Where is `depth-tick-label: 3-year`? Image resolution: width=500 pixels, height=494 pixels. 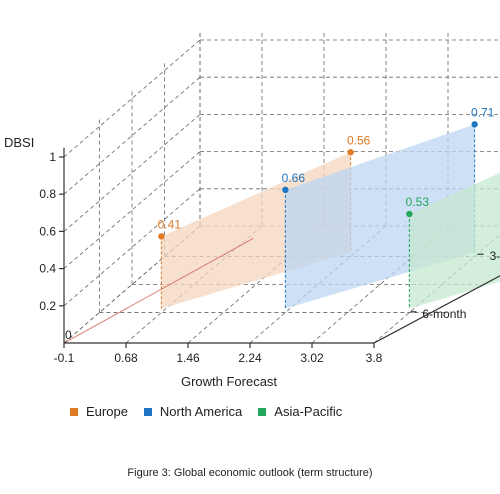 depth-tick-label: 3-year is located at coordinates (495, 256).